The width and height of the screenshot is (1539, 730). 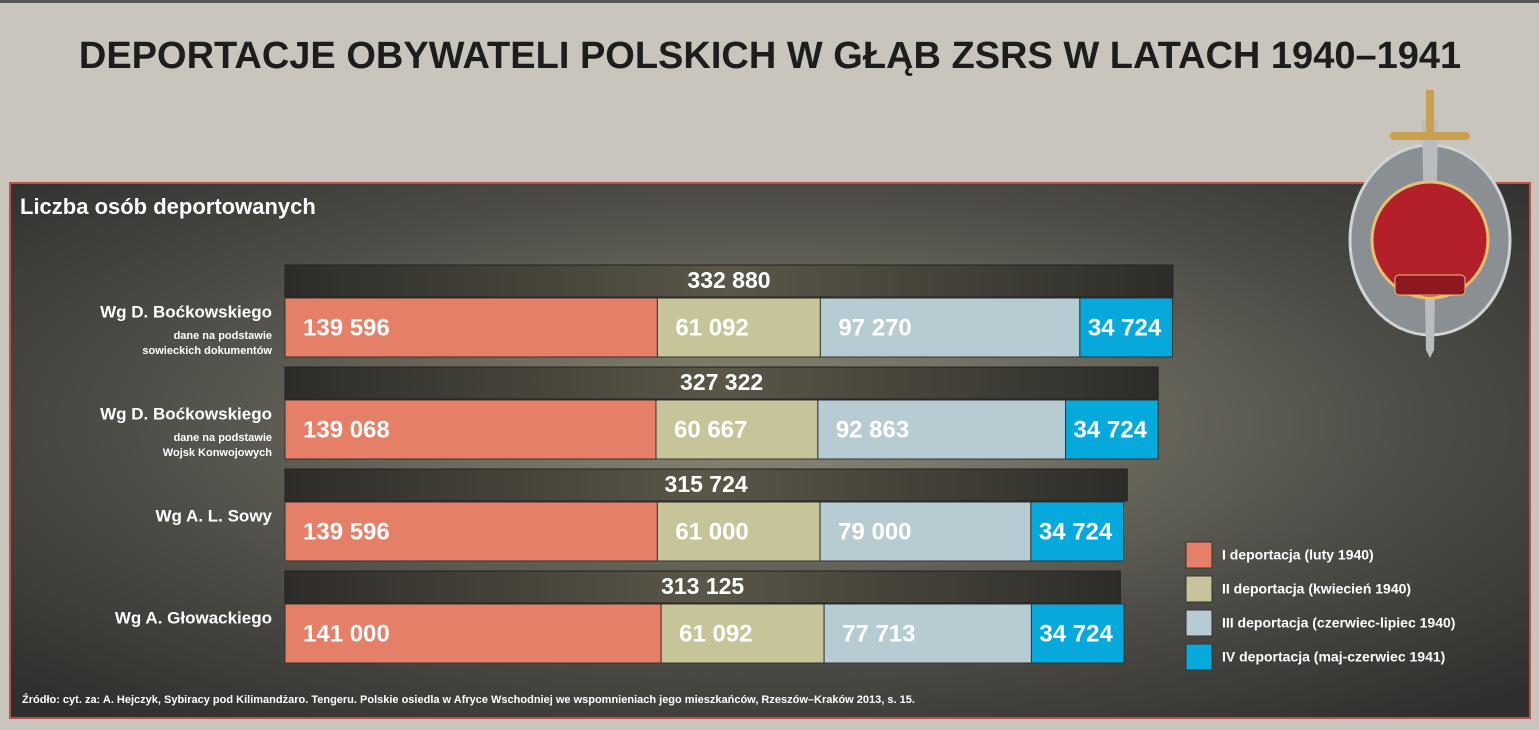 What do you see at coordinates (217, 453) in the screenshot?
I see `category-note: Wojsk Konwojowych` at bounding box center [217, 453].